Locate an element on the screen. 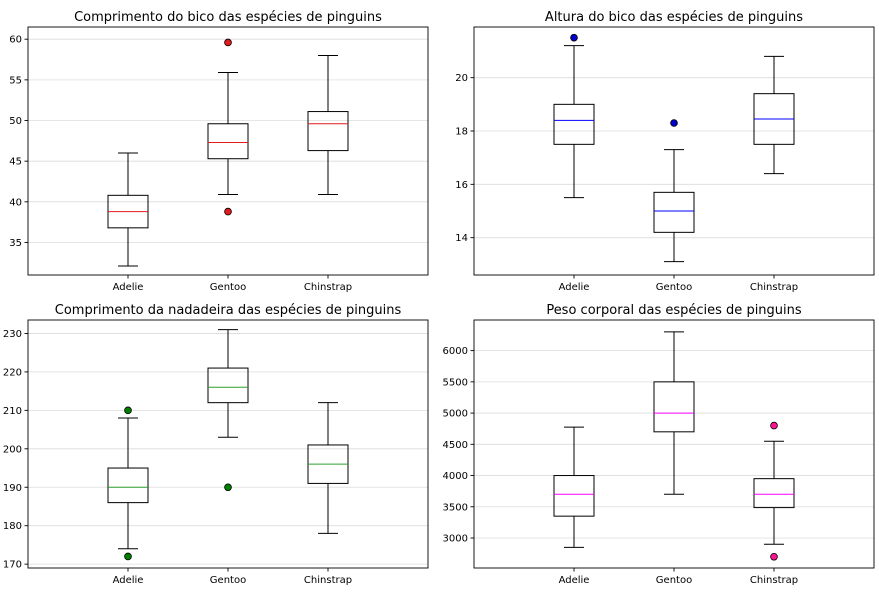 The height and width of the screenshot is (592, 879). y-tick-label: 20 is located at coordinates (461, 78).